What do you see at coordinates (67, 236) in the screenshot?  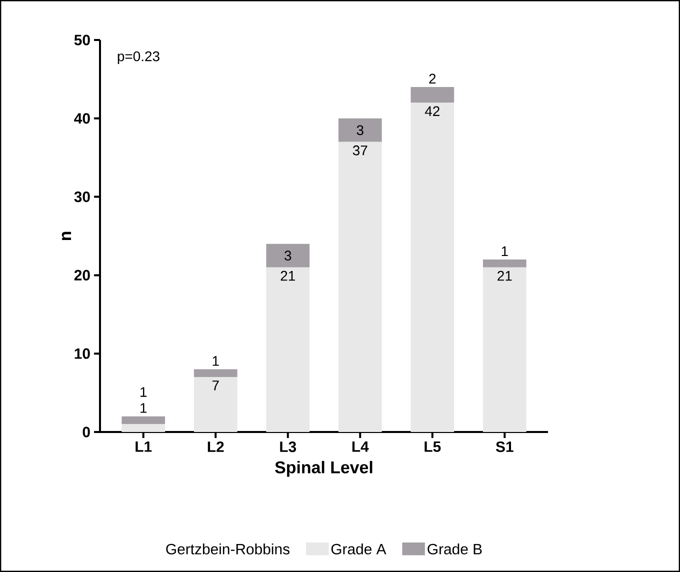 I see `y-axis-title: n` at bounding box center [67, 236].